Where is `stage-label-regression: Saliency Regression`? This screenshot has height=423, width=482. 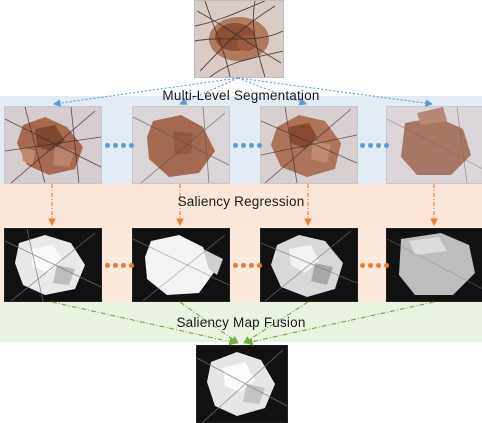
stage-label-regression: Saliency Regression is located at coordinates (241, 201).